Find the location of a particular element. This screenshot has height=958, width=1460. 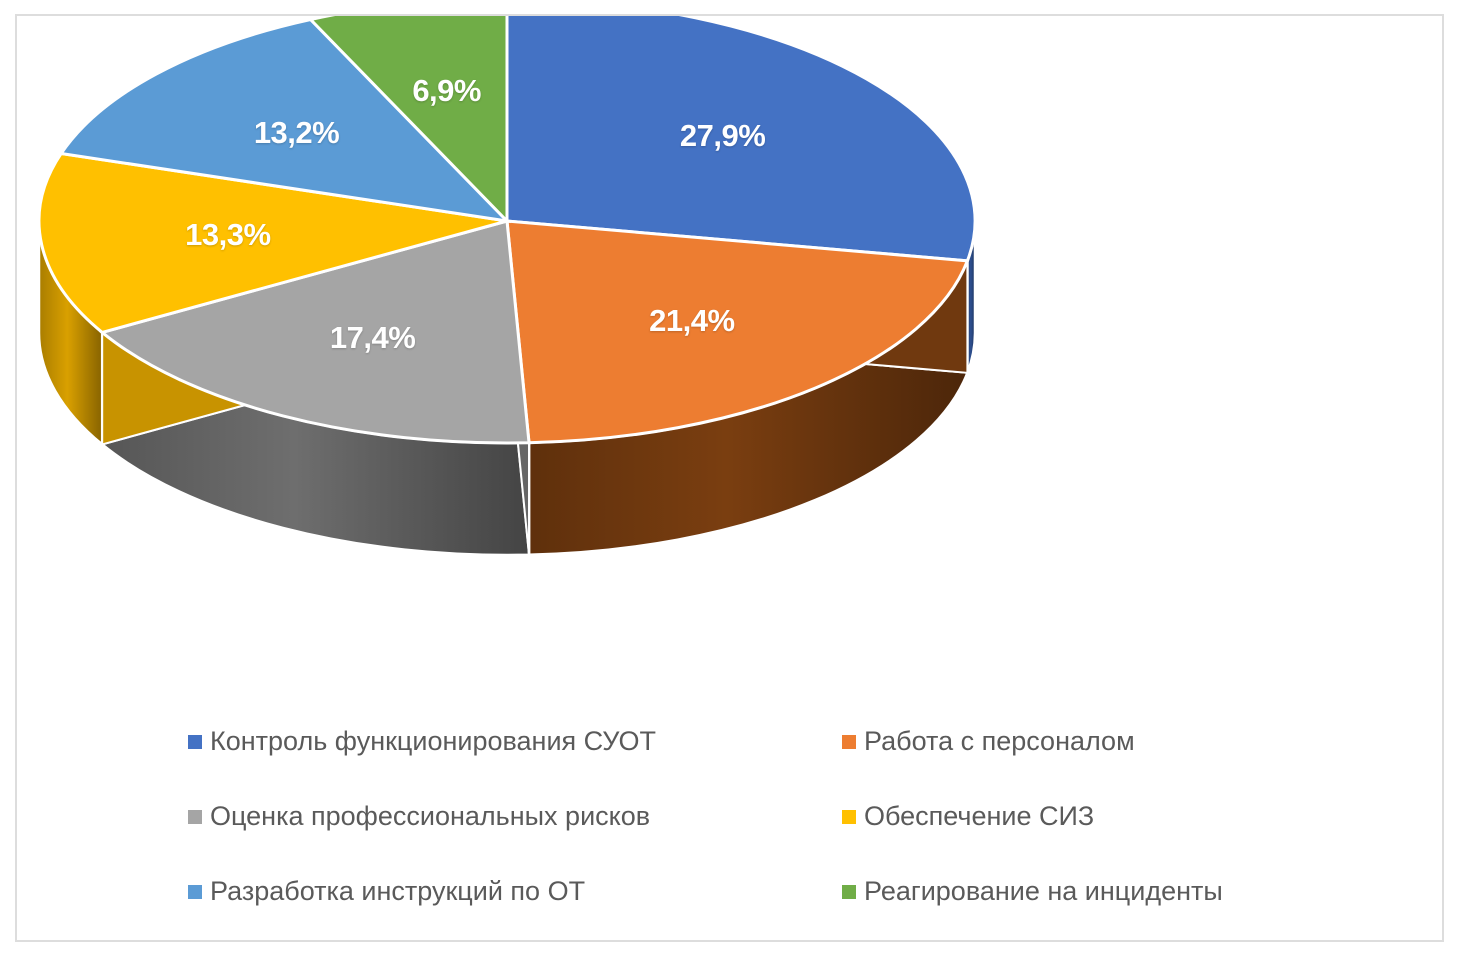

legend-item-label: Реагирование на инциденты is located at coordinates (1043, 891).